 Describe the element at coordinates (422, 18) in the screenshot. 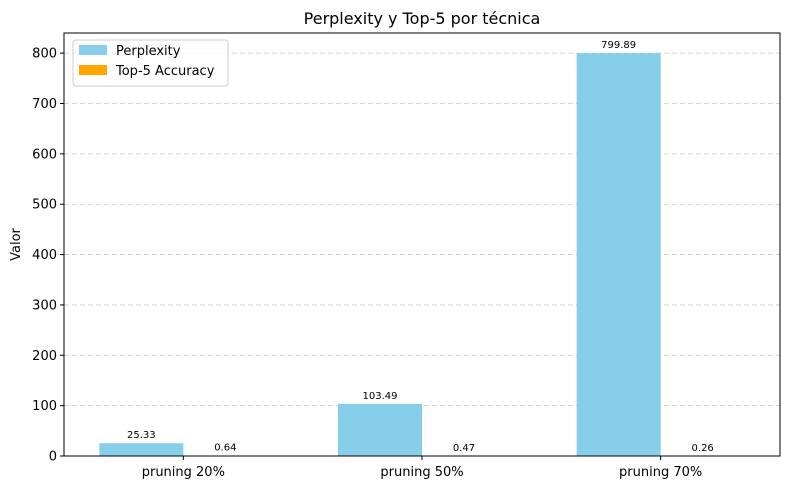

I see `chart-title: Perplexity y Top-5 por técnica` at that location.